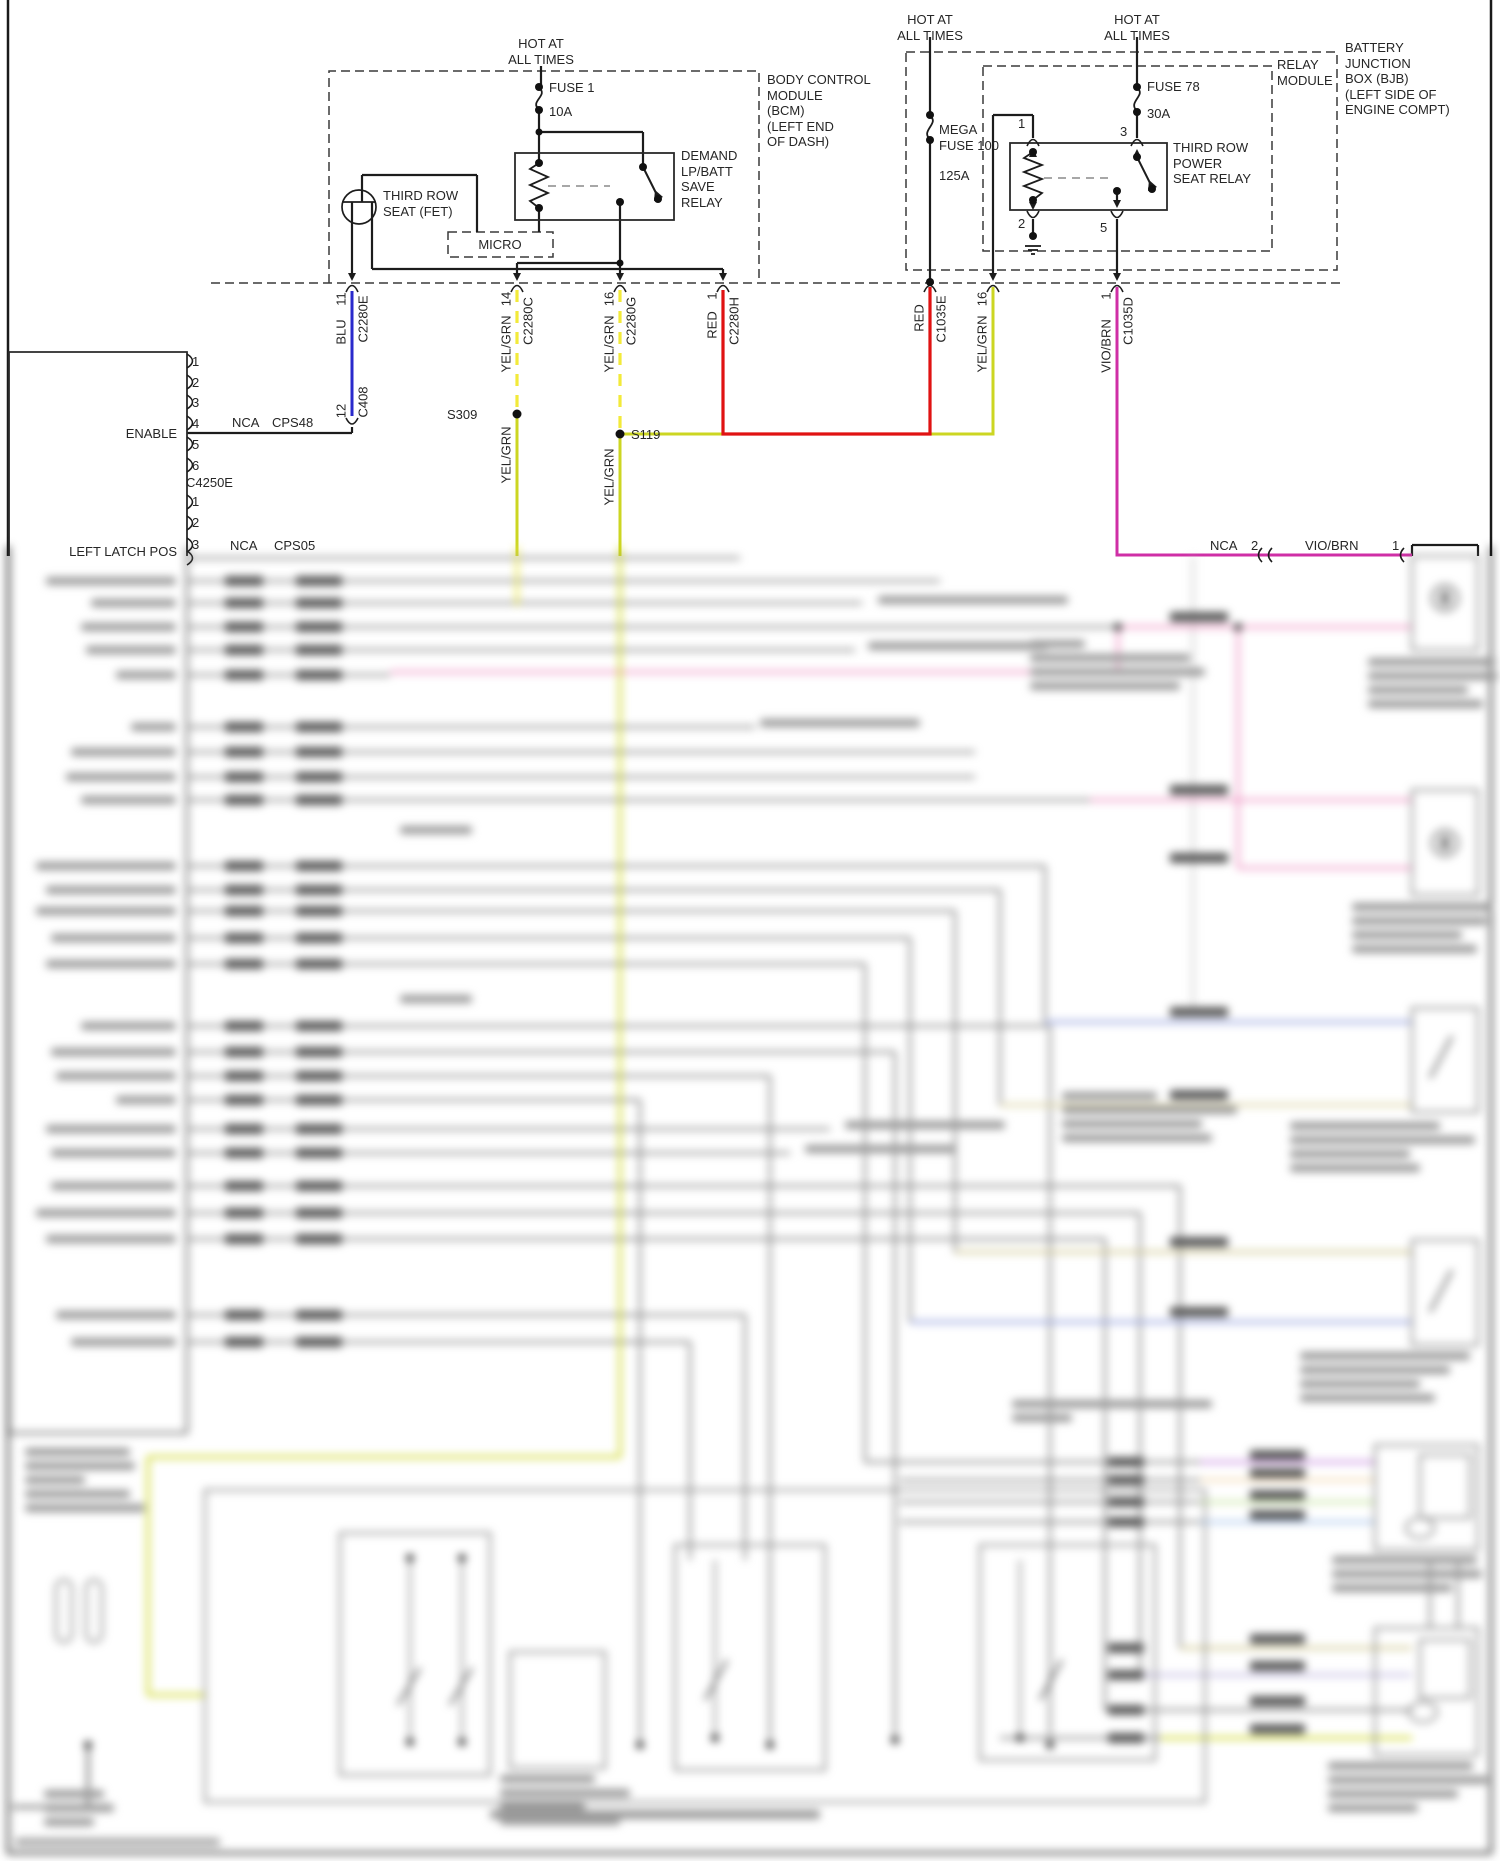  Describe the element at coordinates (295, 545) in the screenshot. I see `circuit-cps05: CPS05` at that location.